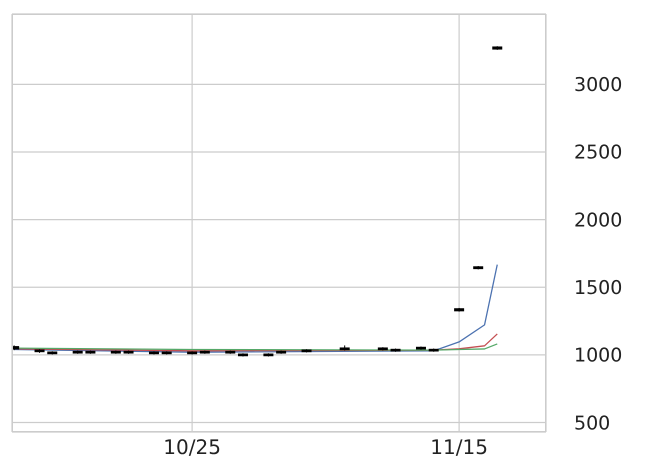  I want to click on y-tick-label: 2000, so click(598, 220).